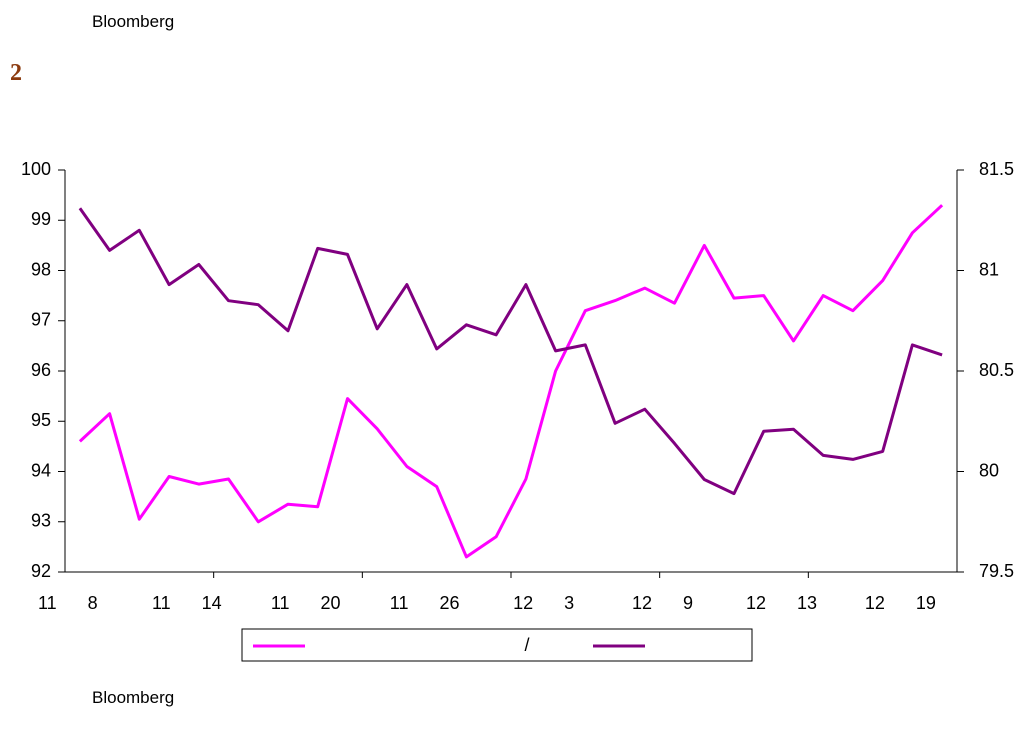 The image size is (1032, 740). Describe the element at coordinates (41, 370) in the screenshot. I see `y-tick-label: 96` at that location.